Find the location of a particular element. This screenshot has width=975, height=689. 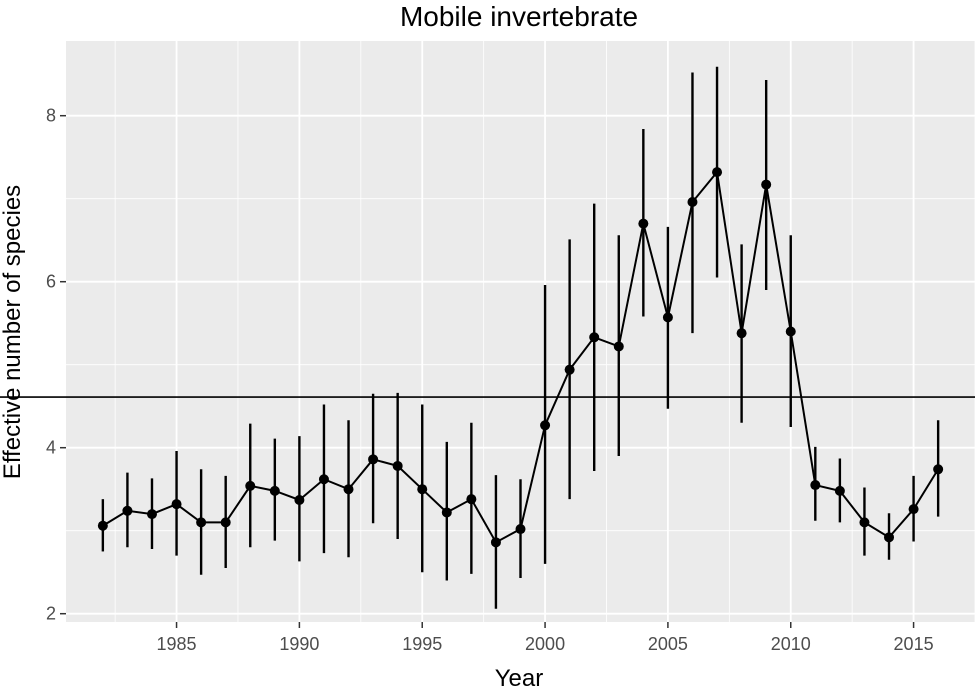

x-tick-label: 2015 is located at coordinates (914, 644).